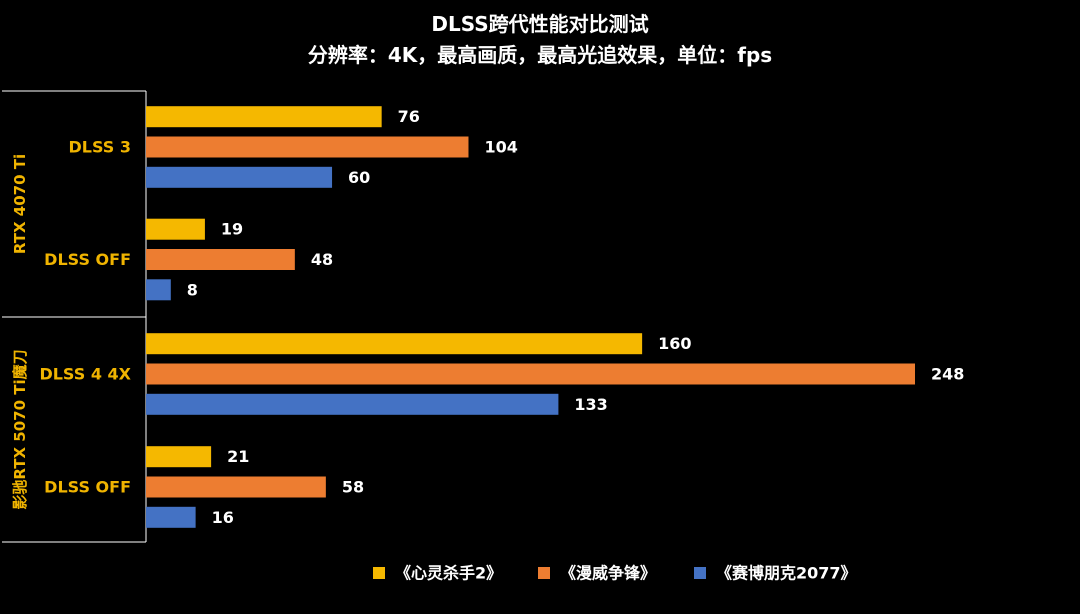 This screenshot has width=1080, height=614. What do you see at coordinates (500, 147) in the screenshot?
I see `data-label: 104` at bounding box center [500, 147].